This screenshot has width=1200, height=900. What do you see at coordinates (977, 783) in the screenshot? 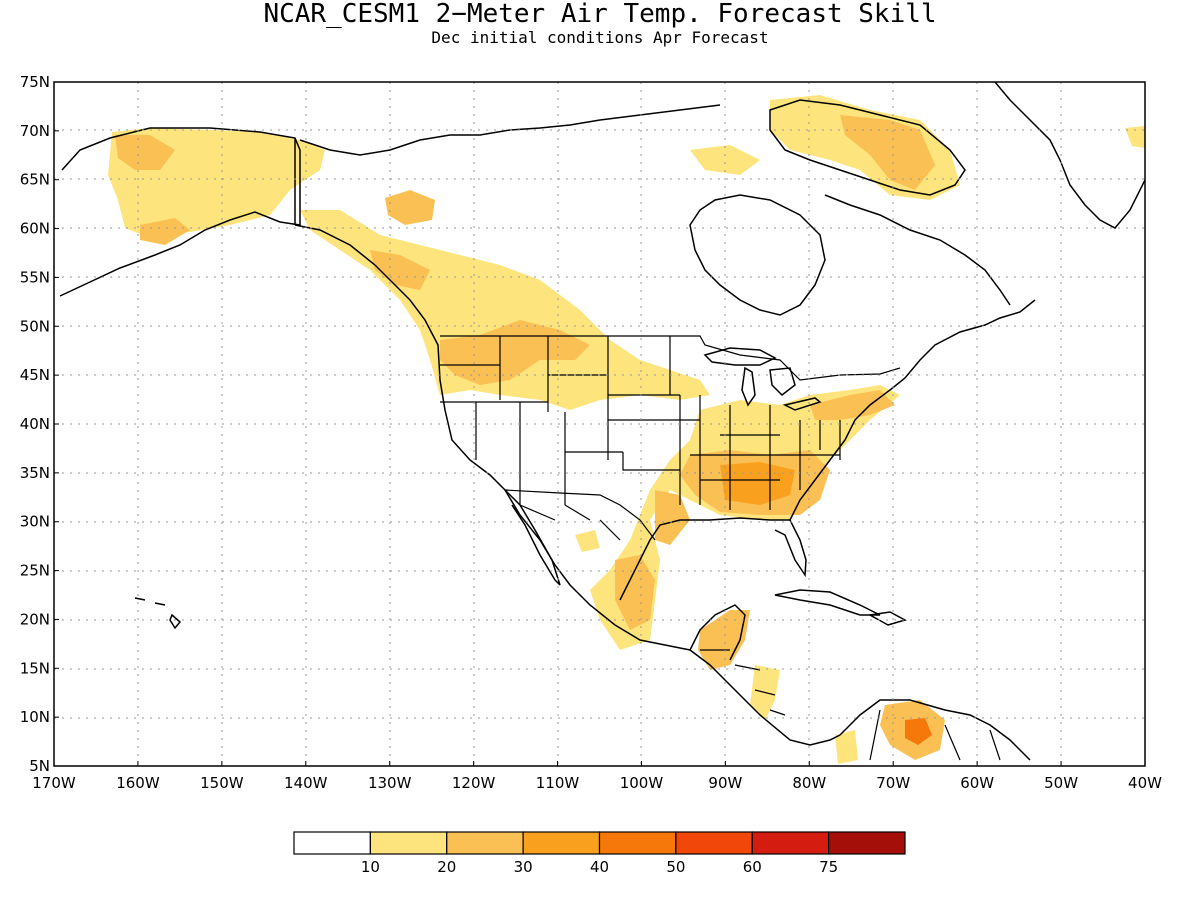
I see `lon-tick-label: 60W` at bounding box center [977, 783].